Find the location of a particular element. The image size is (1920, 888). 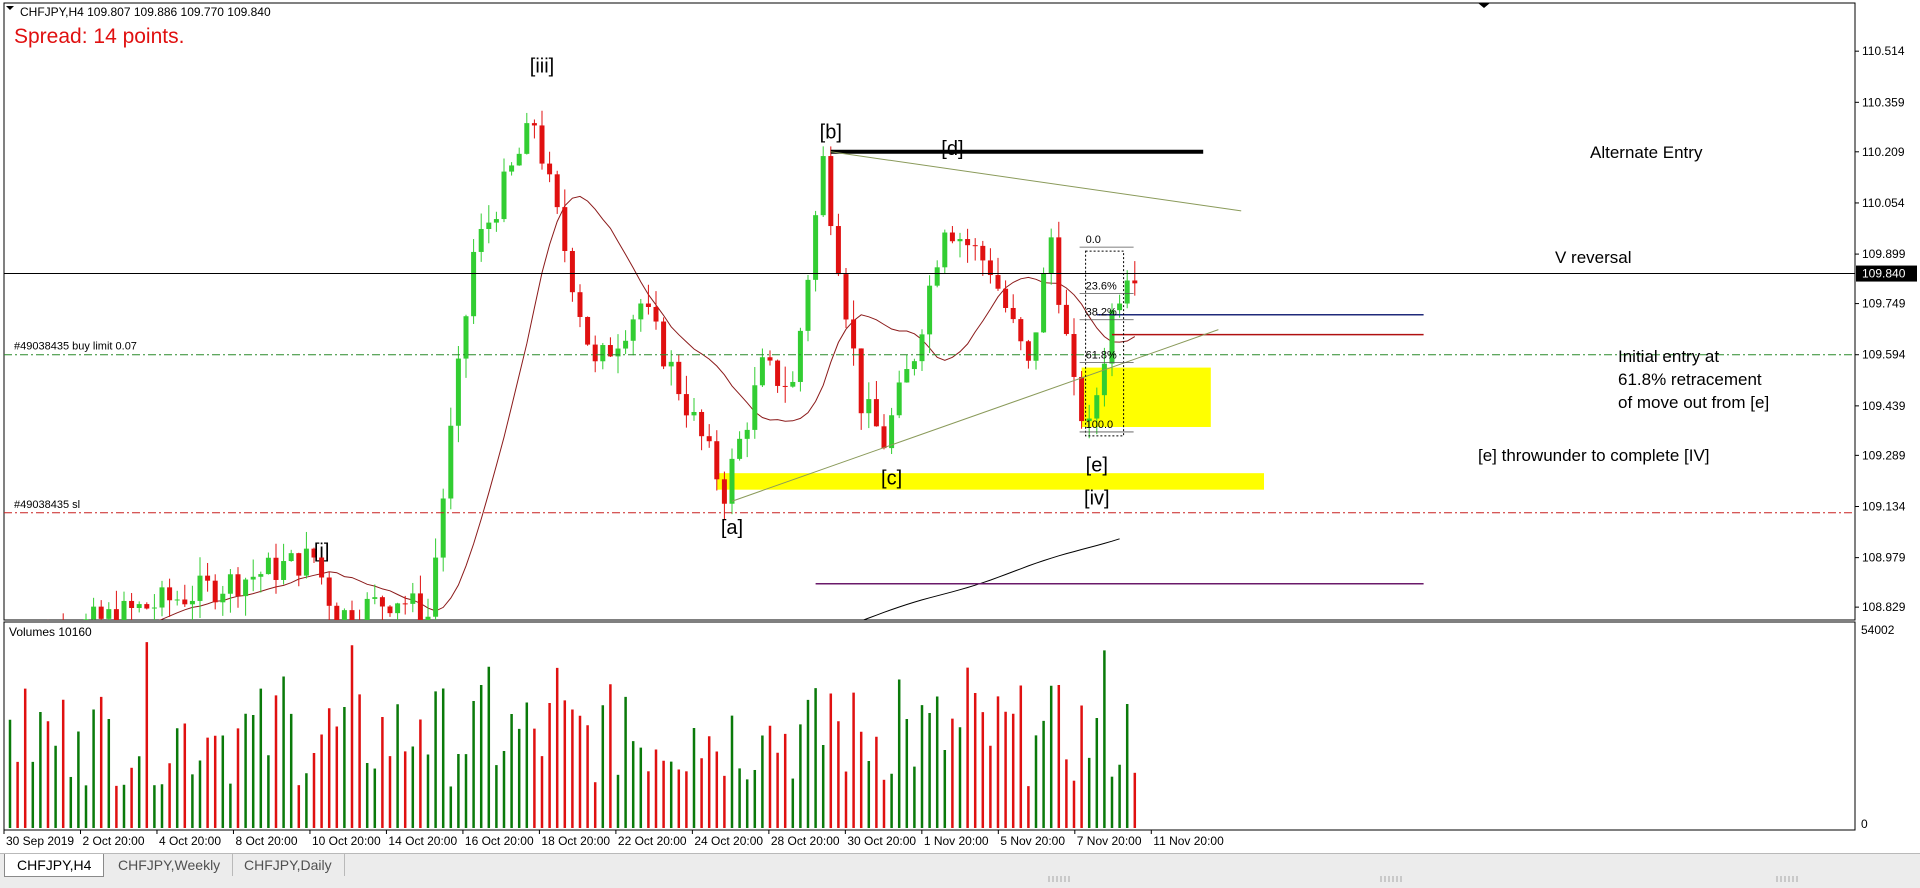

wave-label: [c] is located at coordinates (891, 479).